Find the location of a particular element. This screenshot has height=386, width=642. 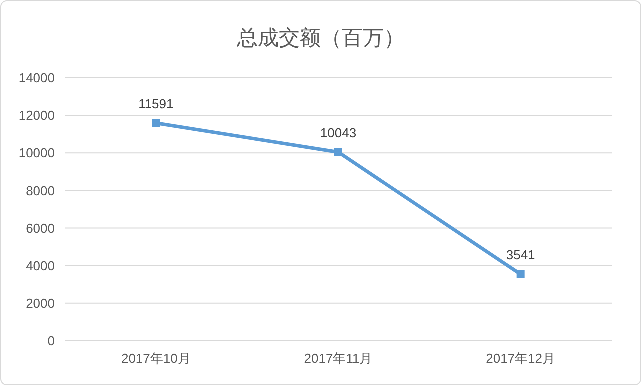

data-label: 10043 is located at coordinates (338, 132).